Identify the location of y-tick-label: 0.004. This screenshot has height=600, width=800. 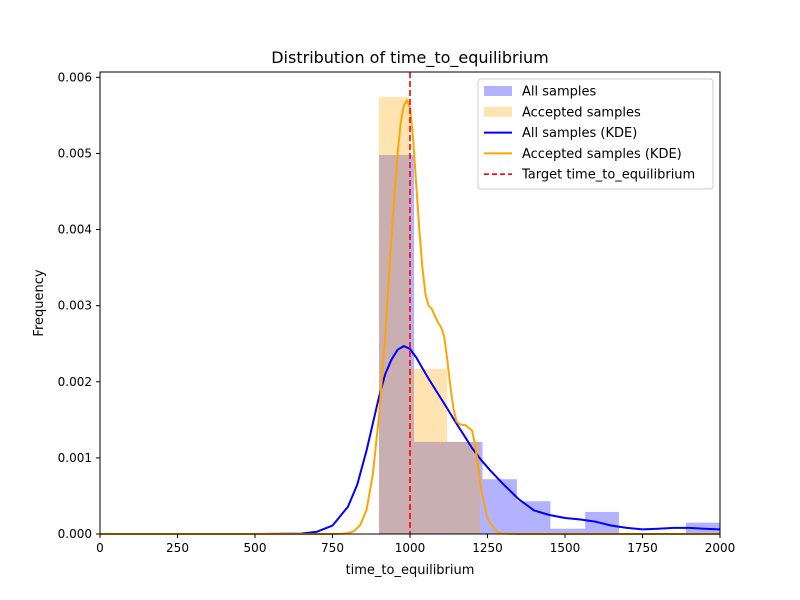
(75, 230).